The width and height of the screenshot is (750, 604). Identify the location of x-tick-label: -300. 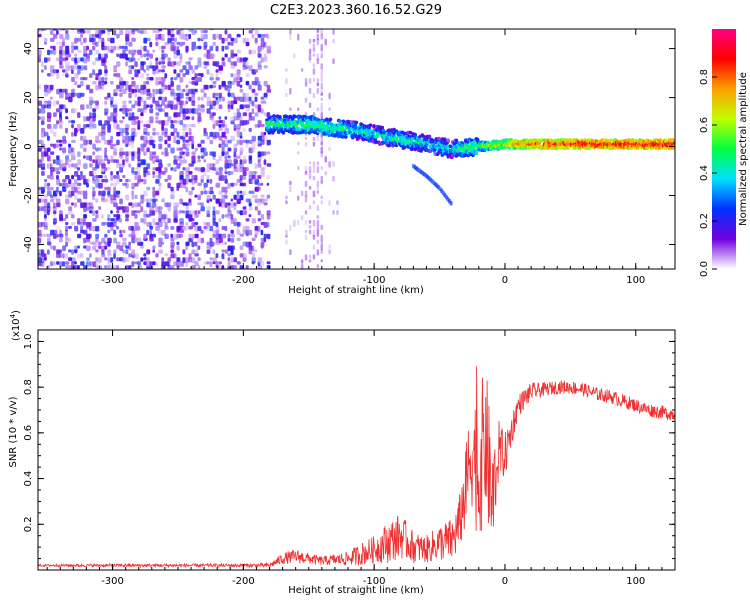
(112, 280).